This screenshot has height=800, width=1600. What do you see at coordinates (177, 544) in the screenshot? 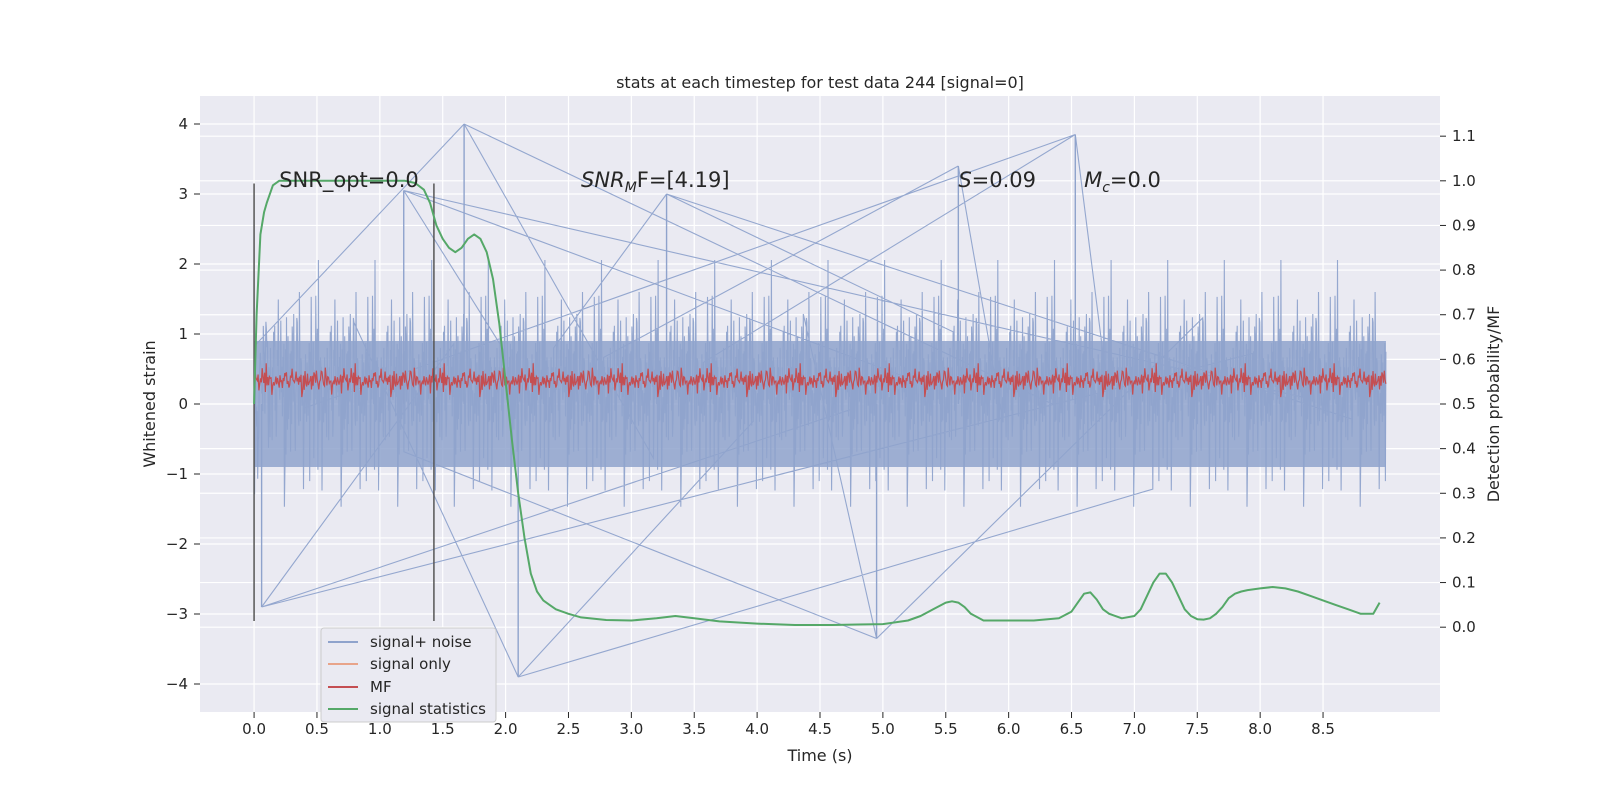
I see `y-tick-label: −2` at bounding box center [177, 544].